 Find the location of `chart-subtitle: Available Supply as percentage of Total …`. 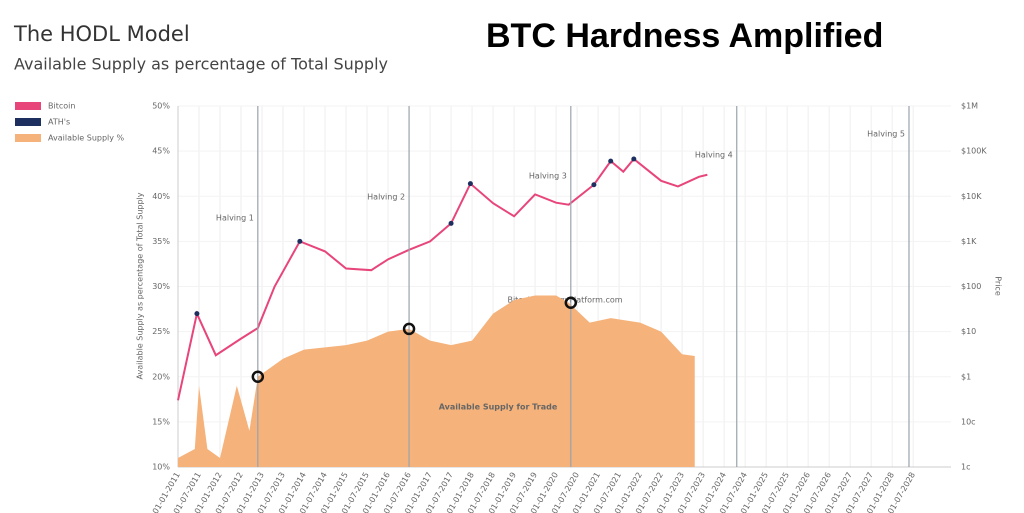

chart-subtitle: Available Supply as percentage of Total … is located at coordinates (201, 64).